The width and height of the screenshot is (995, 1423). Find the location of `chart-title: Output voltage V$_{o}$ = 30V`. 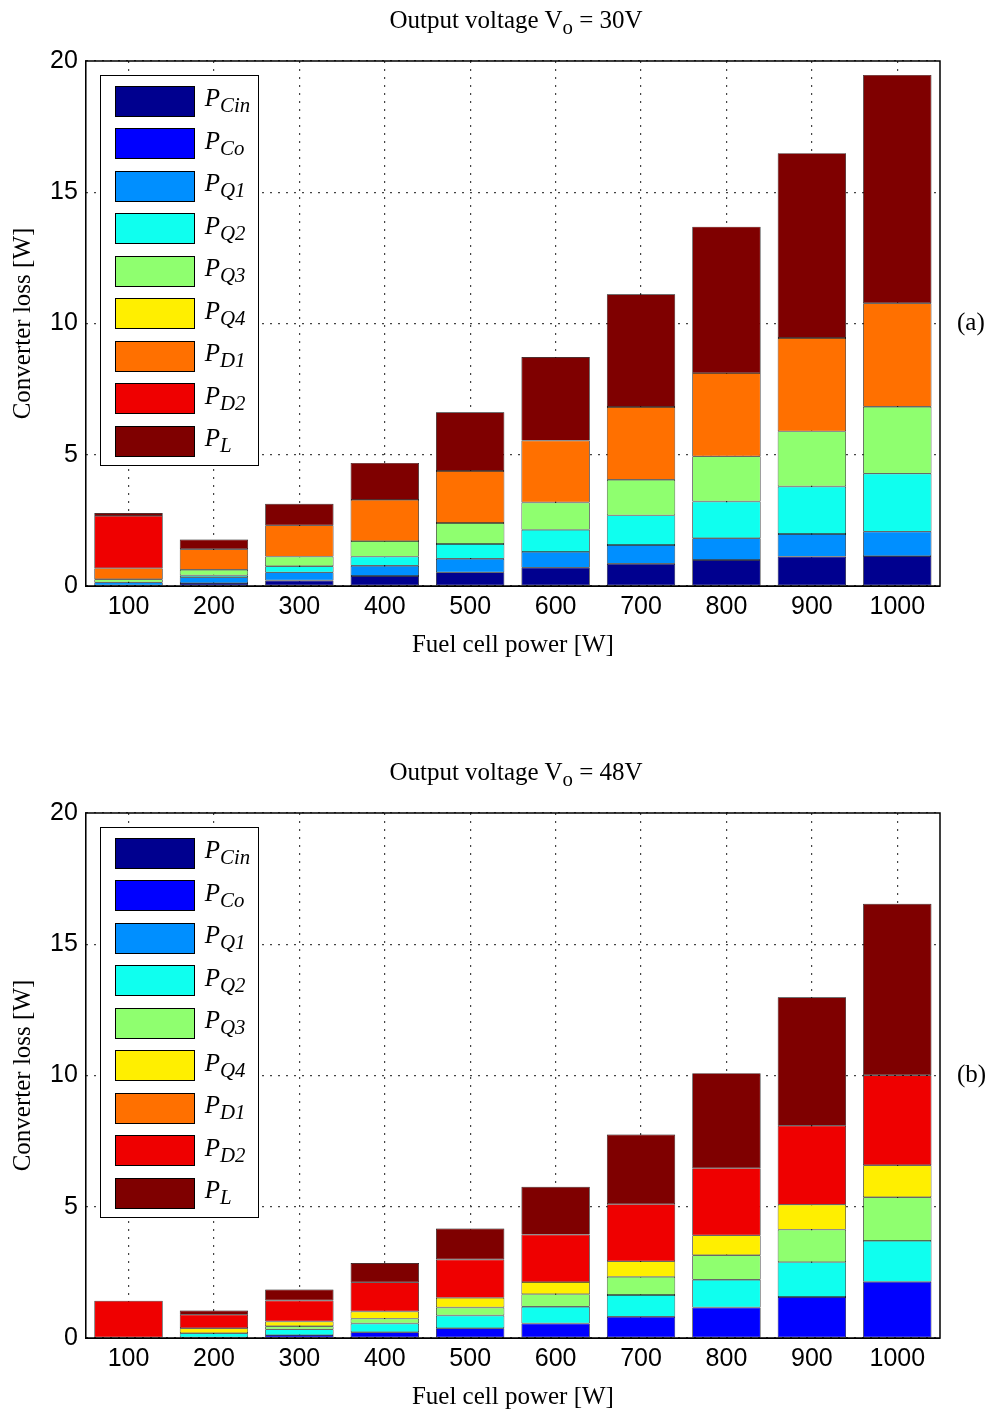

chart-title: Output voltage V$_{o}$ = 30V is located at coordinates (516, 23).